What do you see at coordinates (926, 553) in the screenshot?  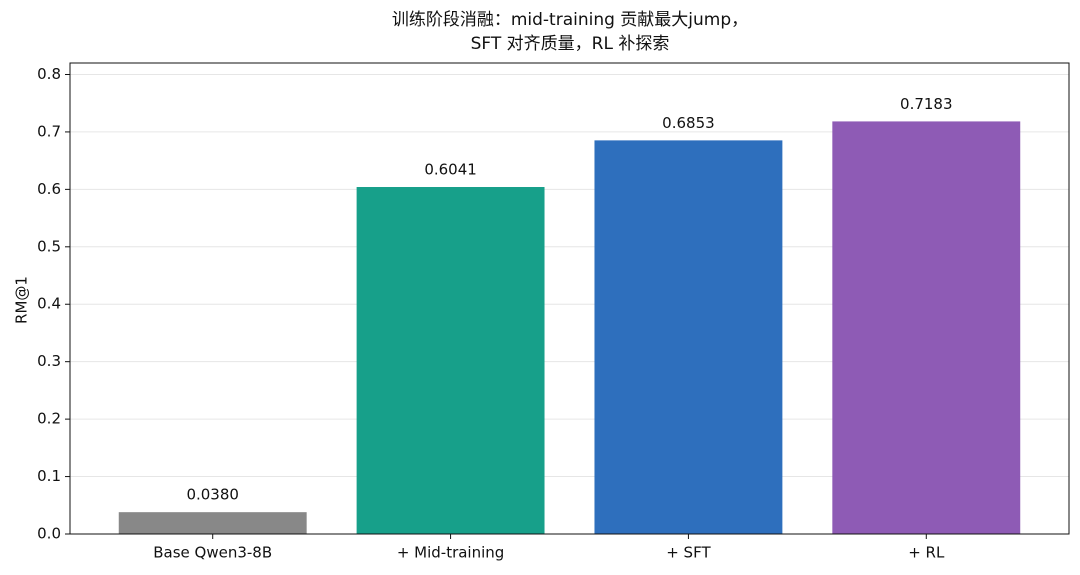 I see `x-tick-label: + RL` at bounding box center [926, 553].